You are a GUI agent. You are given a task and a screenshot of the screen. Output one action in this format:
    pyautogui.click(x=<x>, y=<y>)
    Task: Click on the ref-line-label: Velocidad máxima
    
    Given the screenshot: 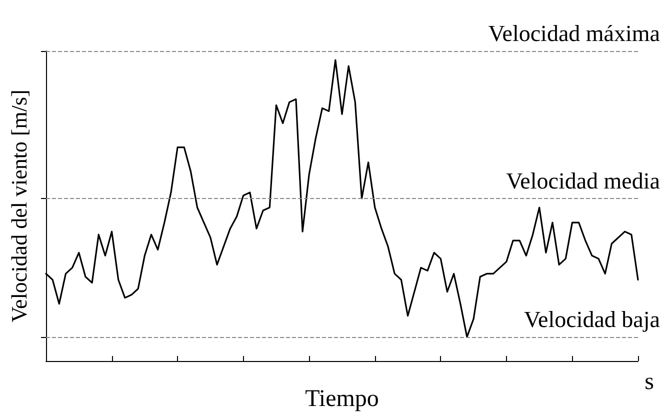 What is the action you would take?
    pyautogui.click(x=574, y=33)
    